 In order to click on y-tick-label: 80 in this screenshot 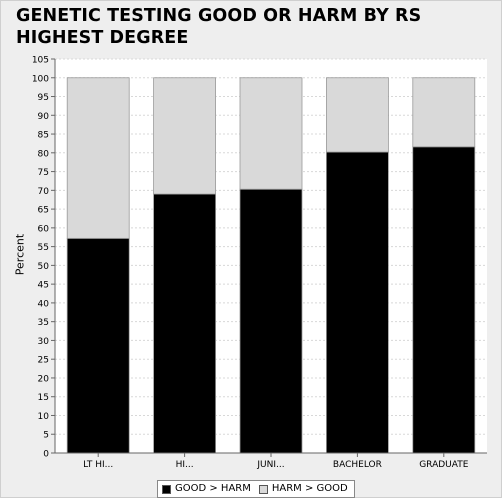, I will do `click(44, 154)`.